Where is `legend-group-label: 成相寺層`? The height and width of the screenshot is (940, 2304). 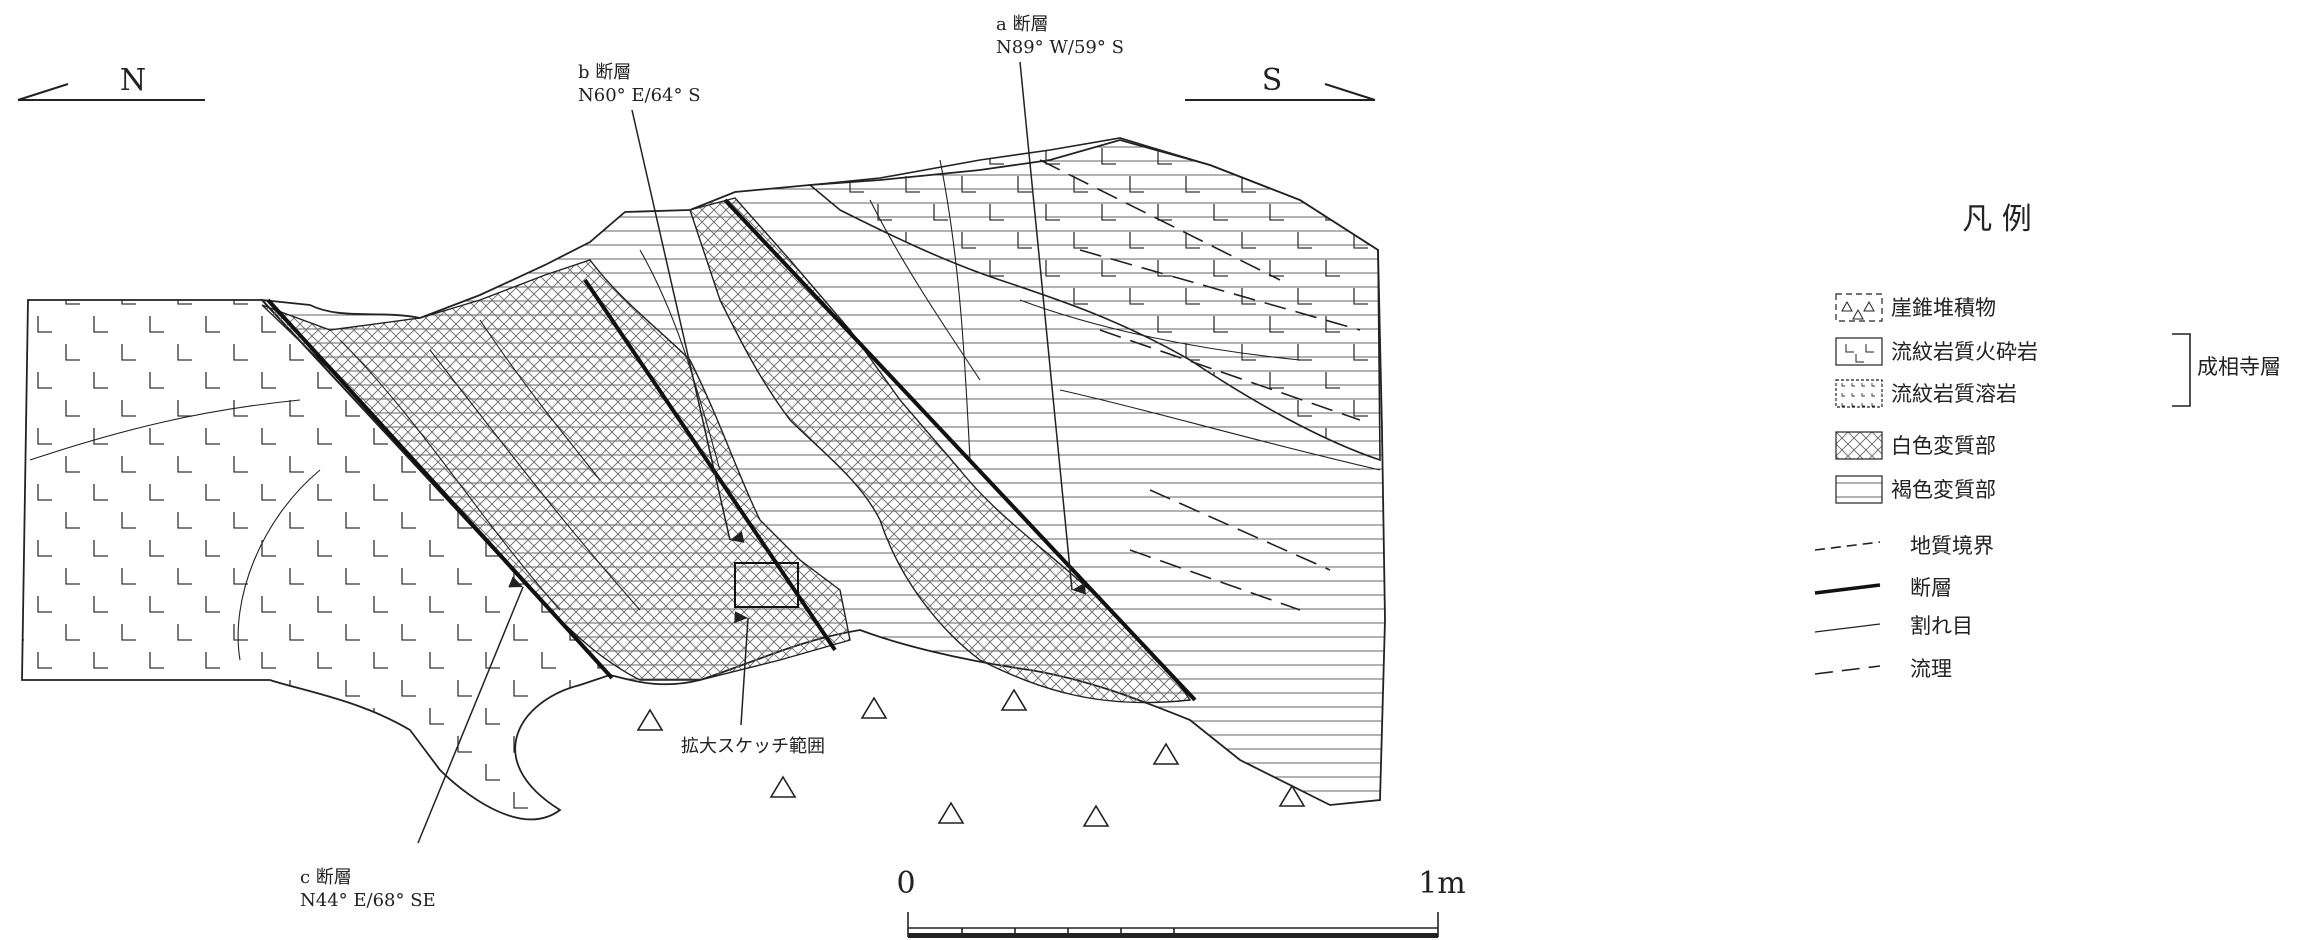 legend-group-label: 成相寺層 is located at coordinates (2239, 367).